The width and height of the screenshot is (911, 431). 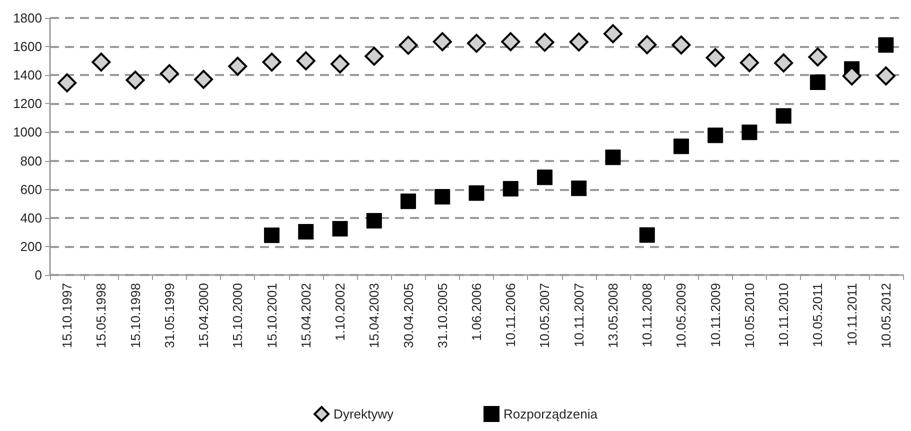 What do you see at coordinates (27, 46) in the screenshot?
I see `y-tick-label: 1600` at bounding box center [27, 46].